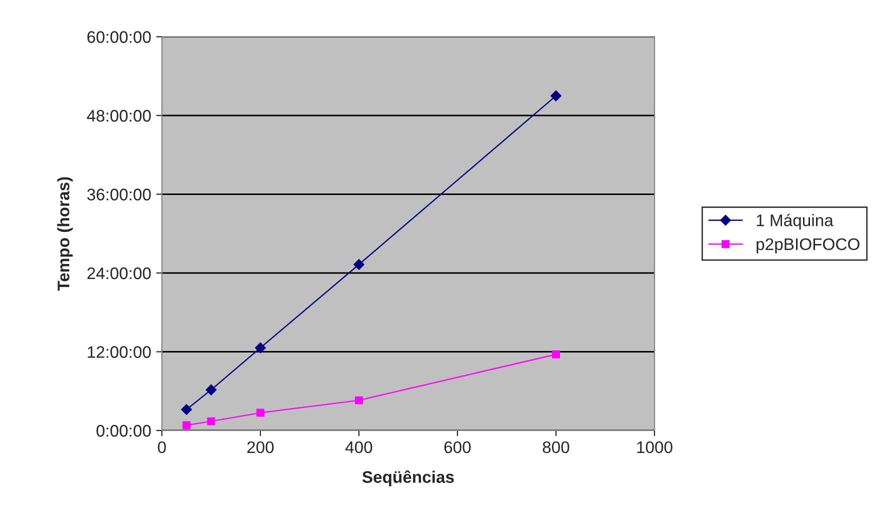 The height and width of the screenshot is (525, 875). What do you see at coordinates (119, 352) in the screenshot?
I see `y-tick-label: 12:00:00` at bounding box center [119, 352].